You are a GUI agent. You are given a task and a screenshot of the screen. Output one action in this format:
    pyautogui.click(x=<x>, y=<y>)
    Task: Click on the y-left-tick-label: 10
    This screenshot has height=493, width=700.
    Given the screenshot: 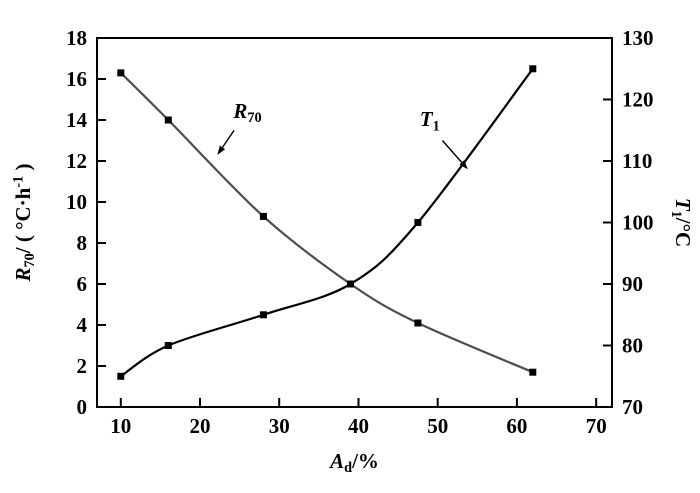 What is the action you would take?
    pyautogui.click(x=76, y=202)
    